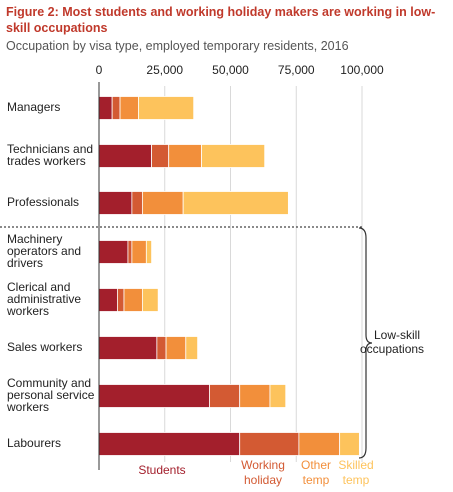 The width and height of the screenshot is (453, 492). What do you see at coordinates (50, 155) in the screenshot?
I see `category-label: Technicians and trades workers` at bounding box center [50, 155].